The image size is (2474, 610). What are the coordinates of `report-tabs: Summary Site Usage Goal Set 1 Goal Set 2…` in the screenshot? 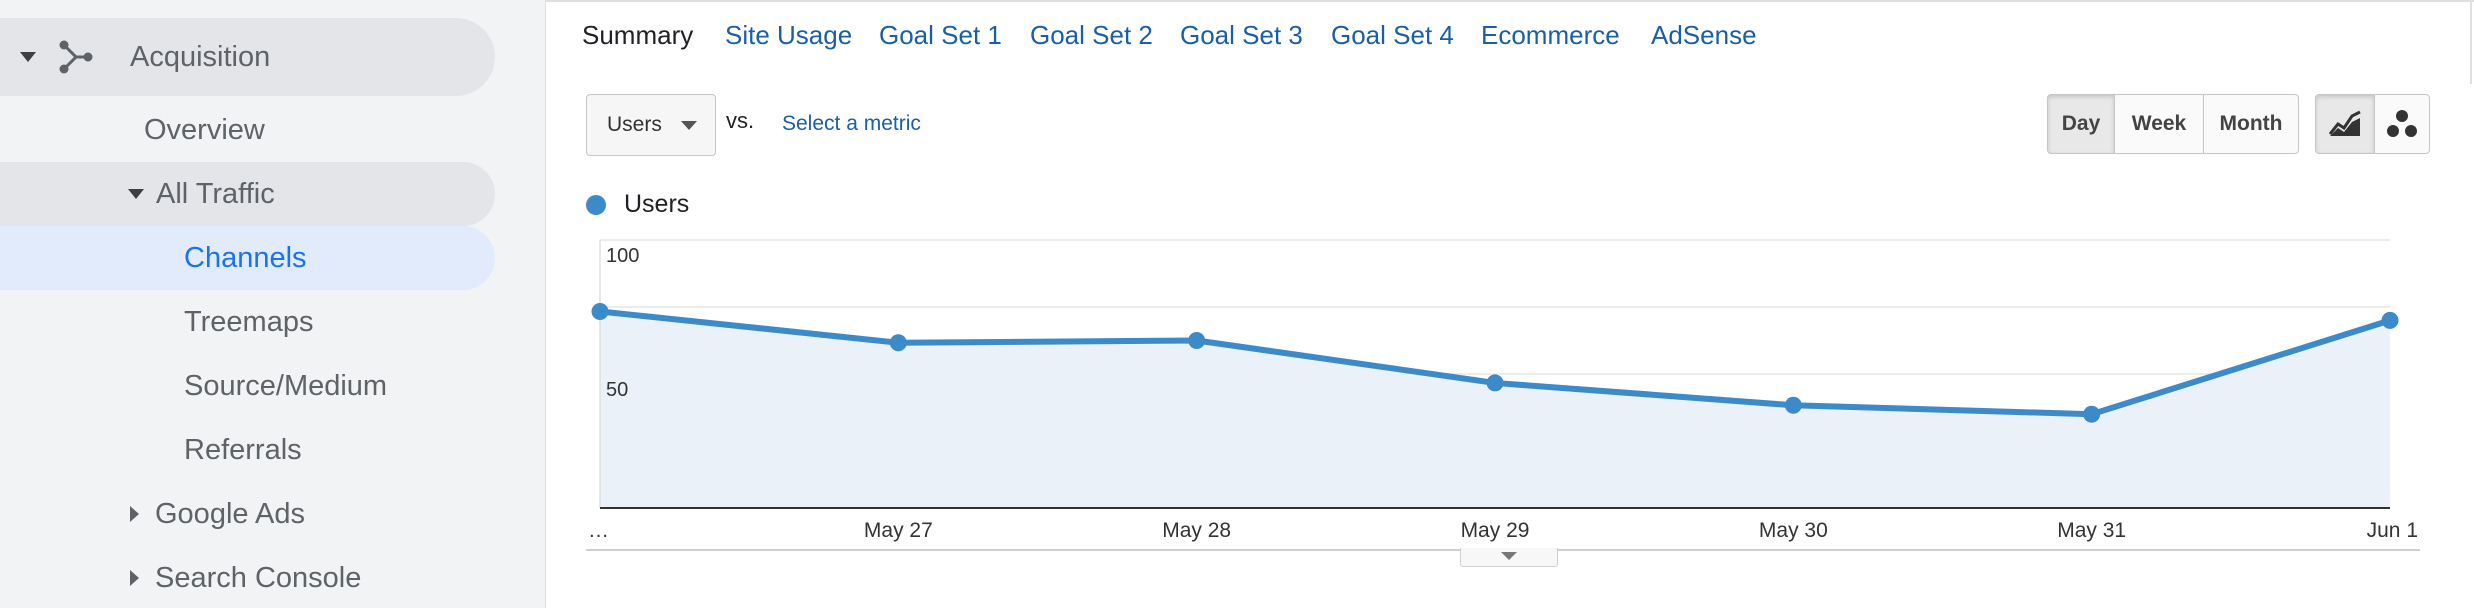 It's located at (1509, 37).